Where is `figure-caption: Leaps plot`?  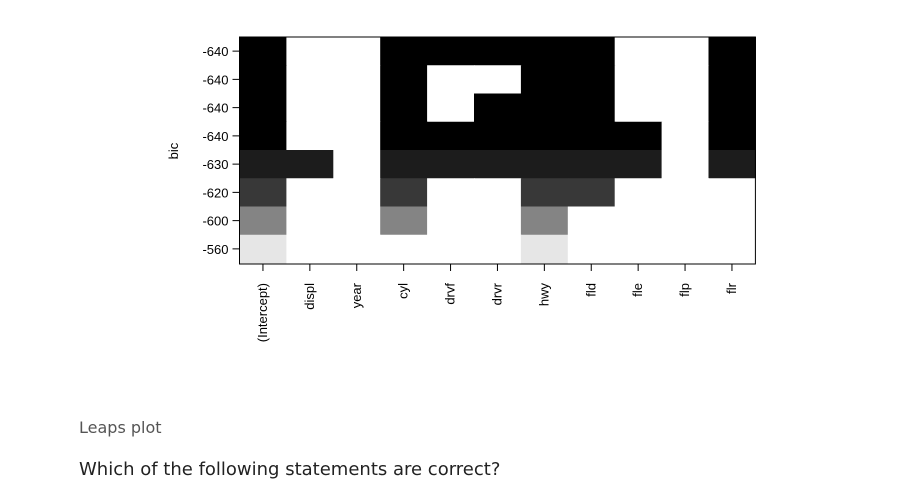 figure-caption: Leaps plot is located at coordinates (120, 427).